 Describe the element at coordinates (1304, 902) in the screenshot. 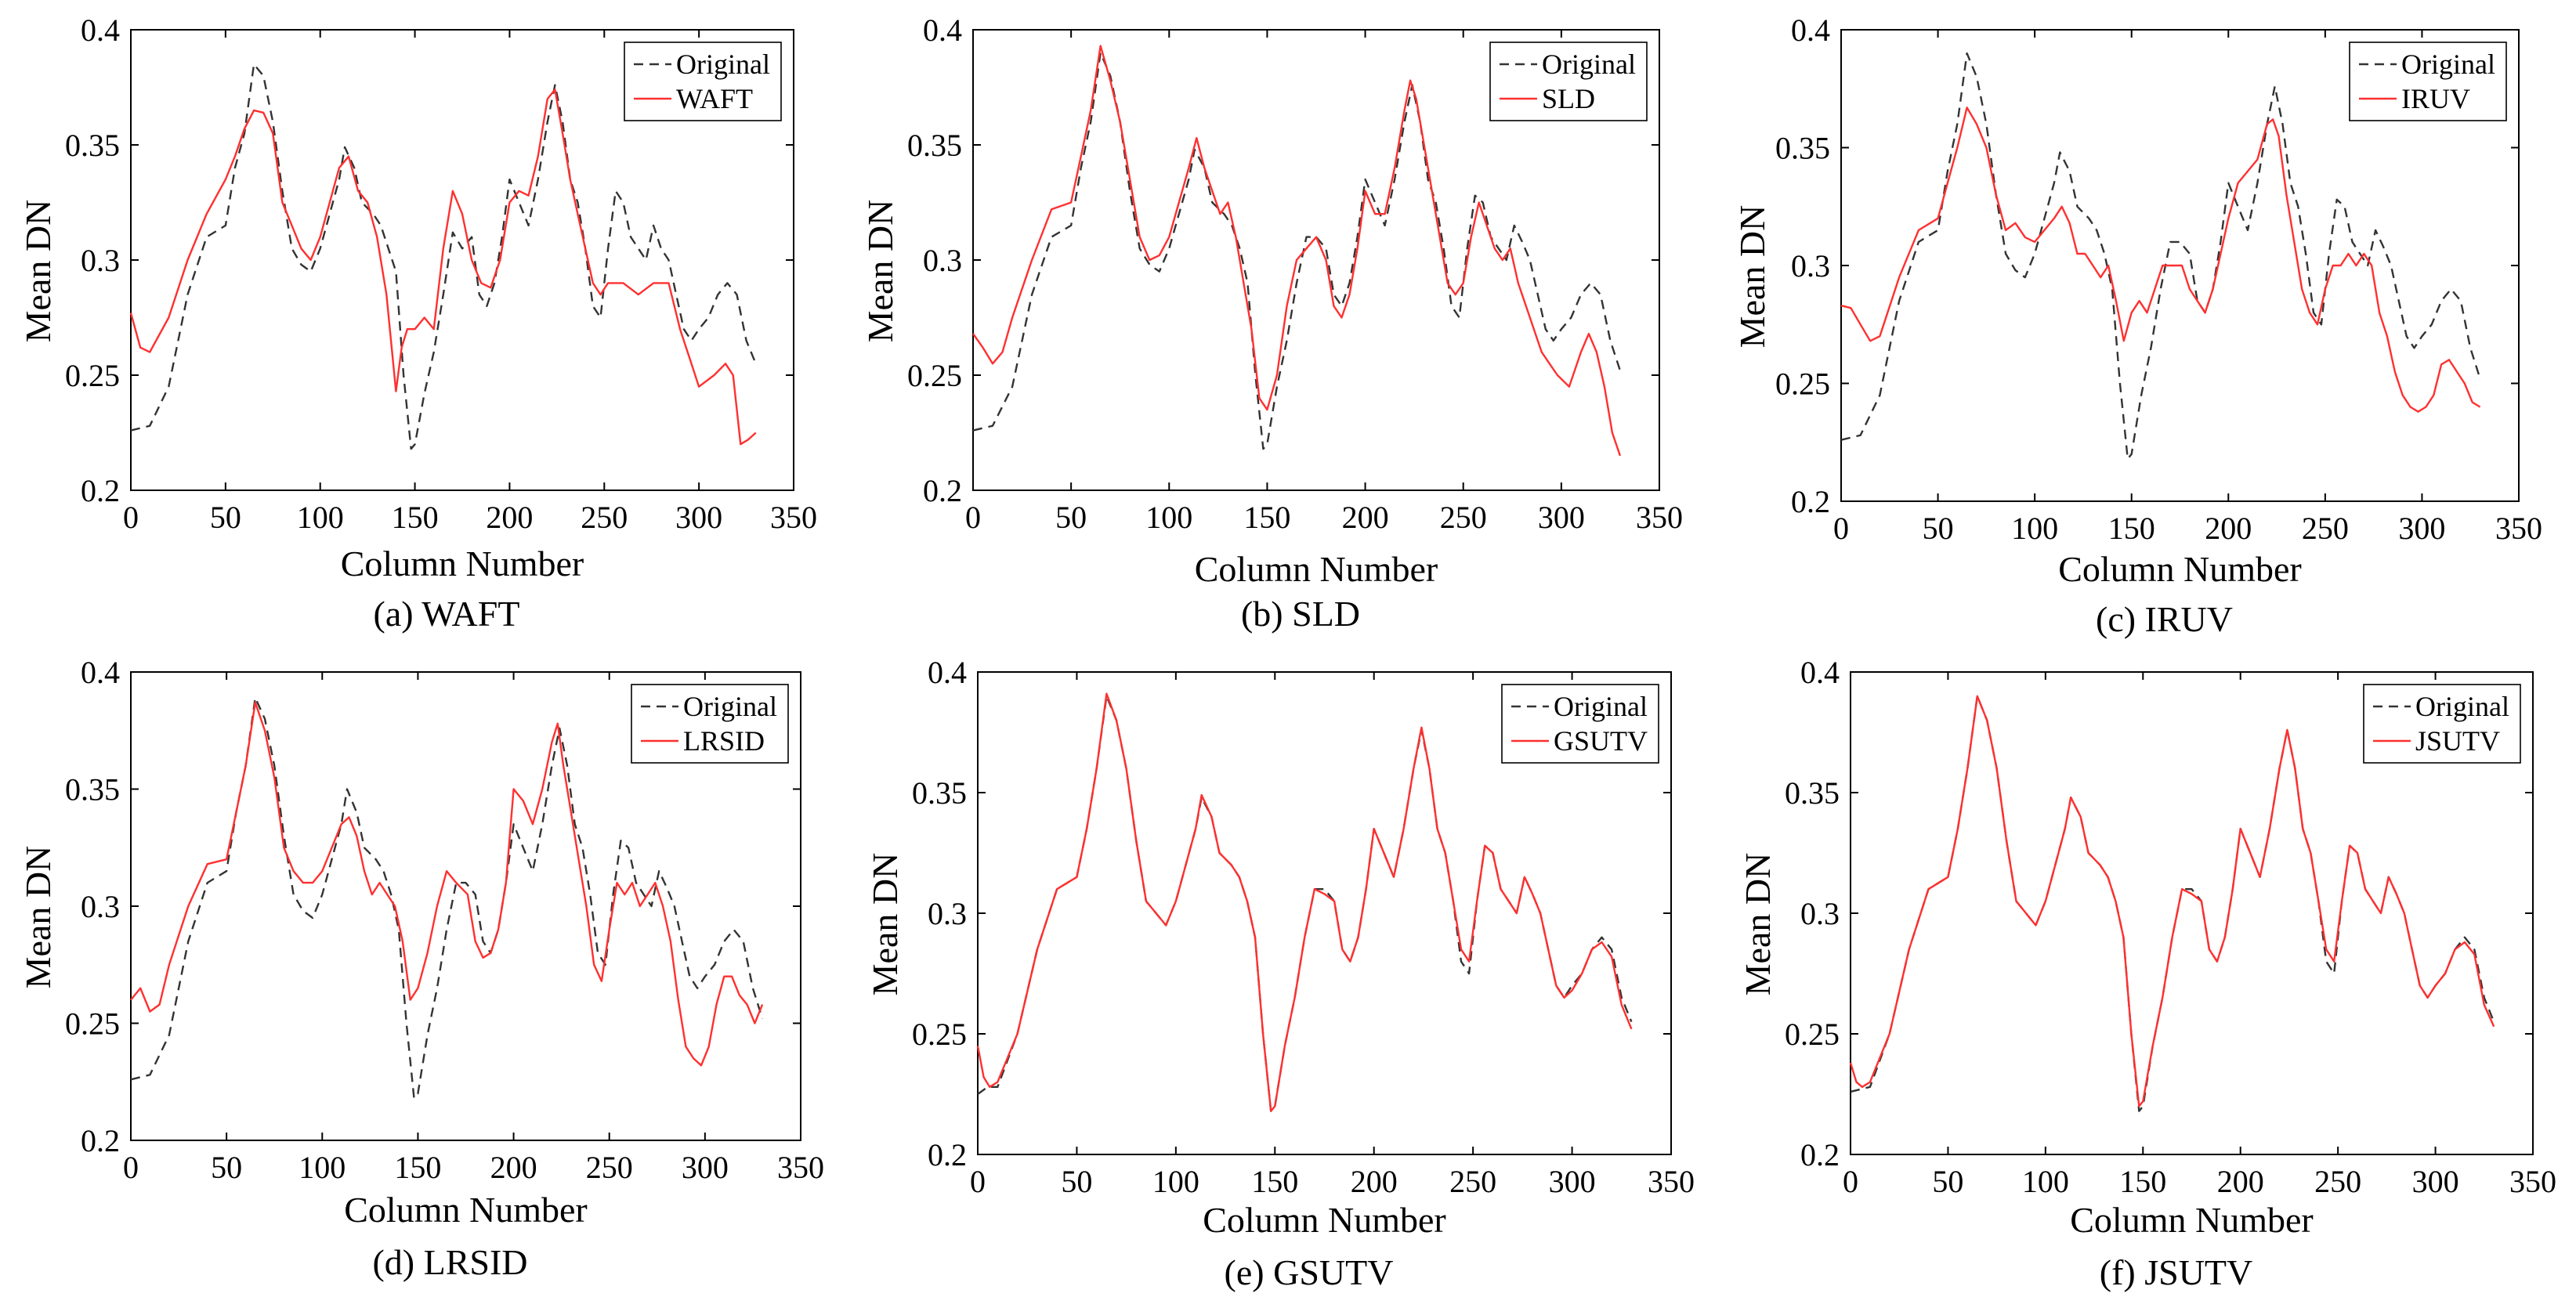

I see `series-line-gsutv` at that location.